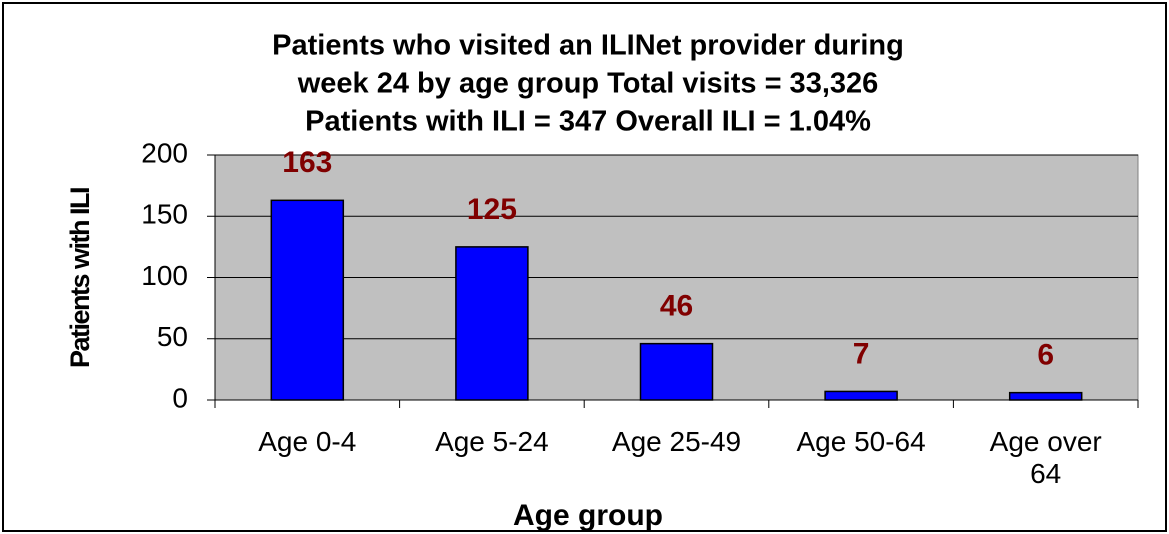 This screenshot has height=534, width=1169. What do you see at coordinates (307, 162) in the screenshot?
I see `data-label: 163` at bounding box center [307, 162].